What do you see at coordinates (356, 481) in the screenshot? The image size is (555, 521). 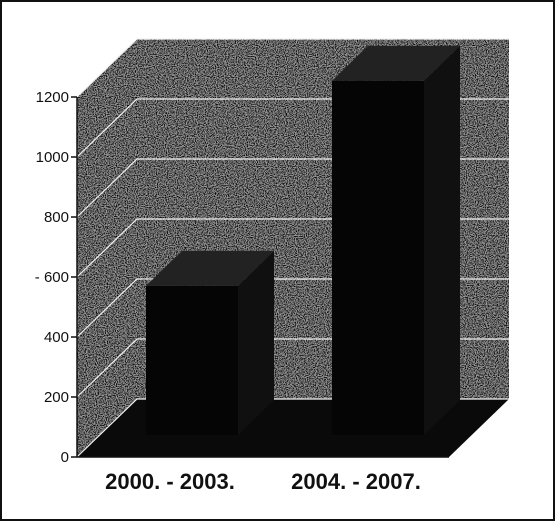 I see `x-tick-label: 2004. - 2007.` at bounding box center [356, 481].